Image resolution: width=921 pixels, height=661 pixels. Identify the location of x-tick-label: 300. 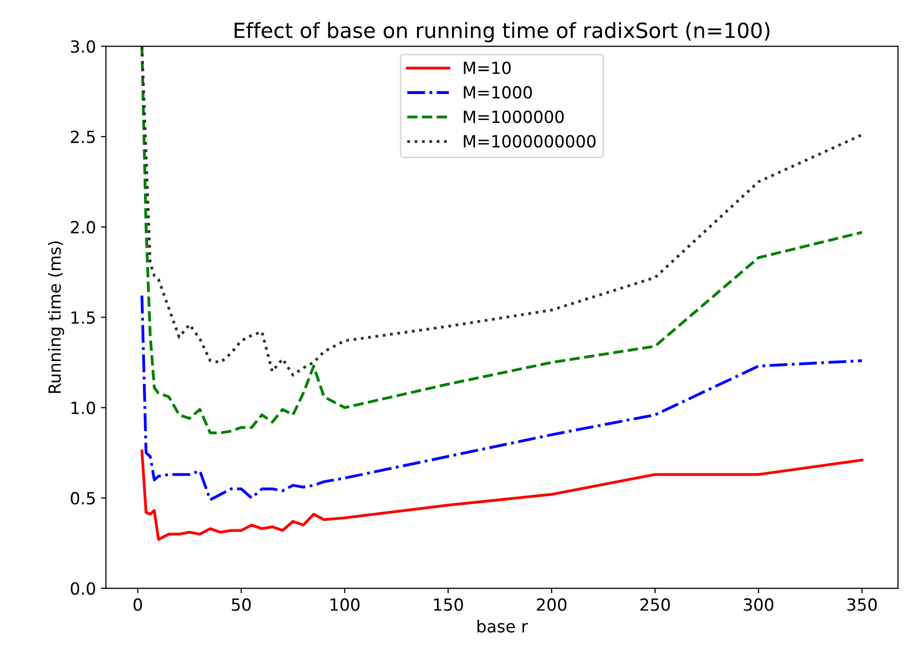
(759, 604).